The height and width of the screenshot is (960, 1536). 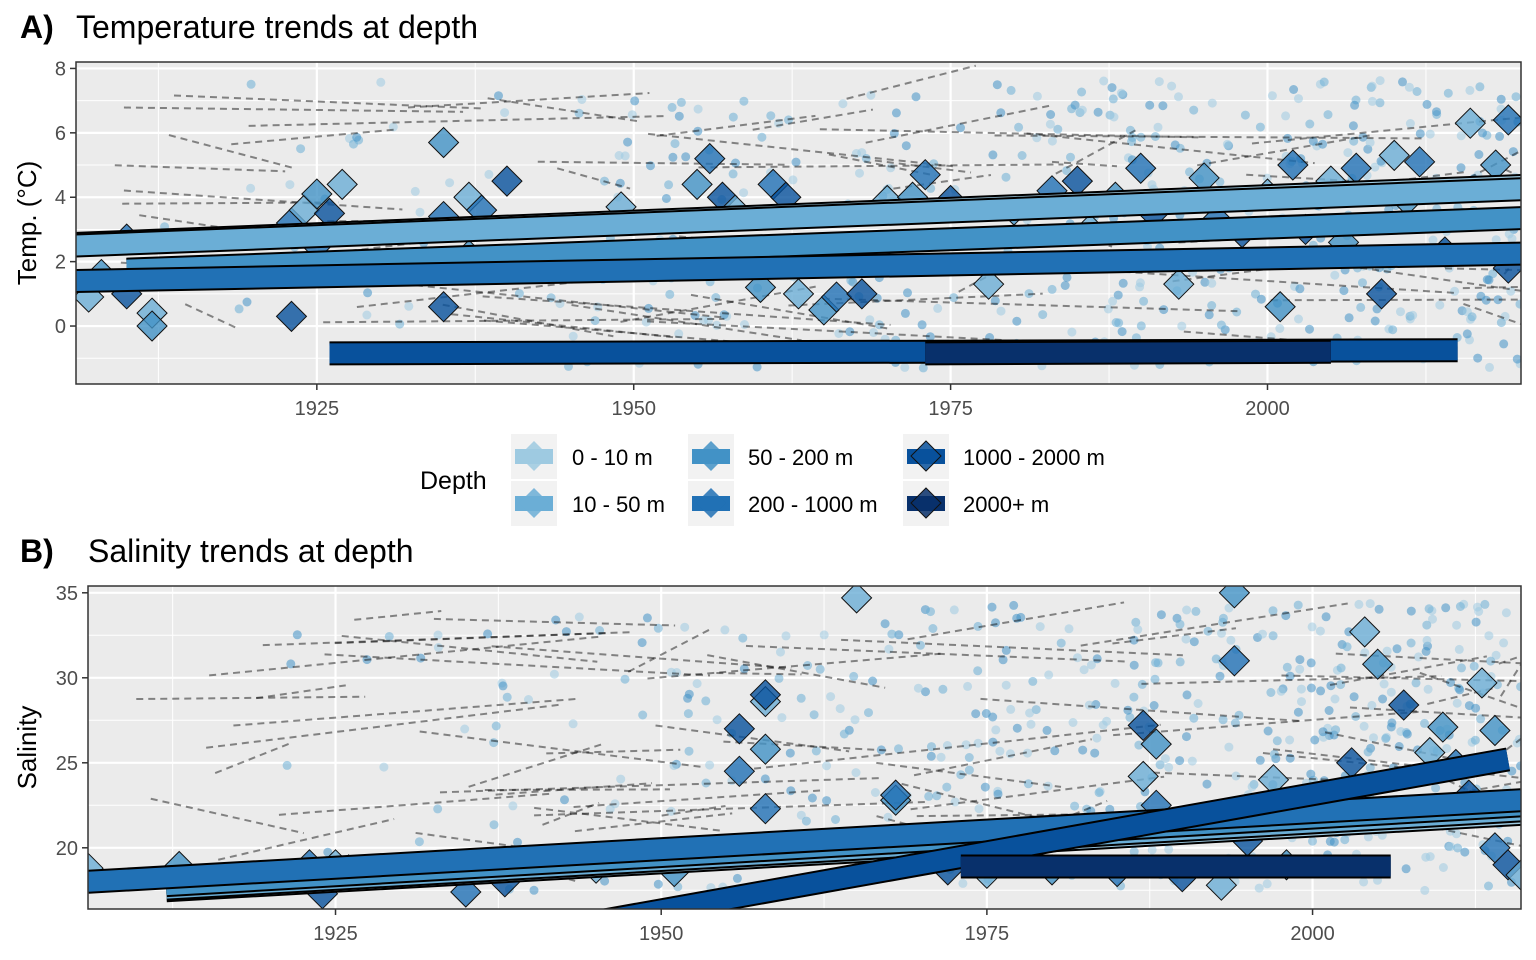 What do you see at coordinates (277, 27) in the screenshot?
I see `panel-a-title: Temperature trends at depth` at bounding box center [277, 27].